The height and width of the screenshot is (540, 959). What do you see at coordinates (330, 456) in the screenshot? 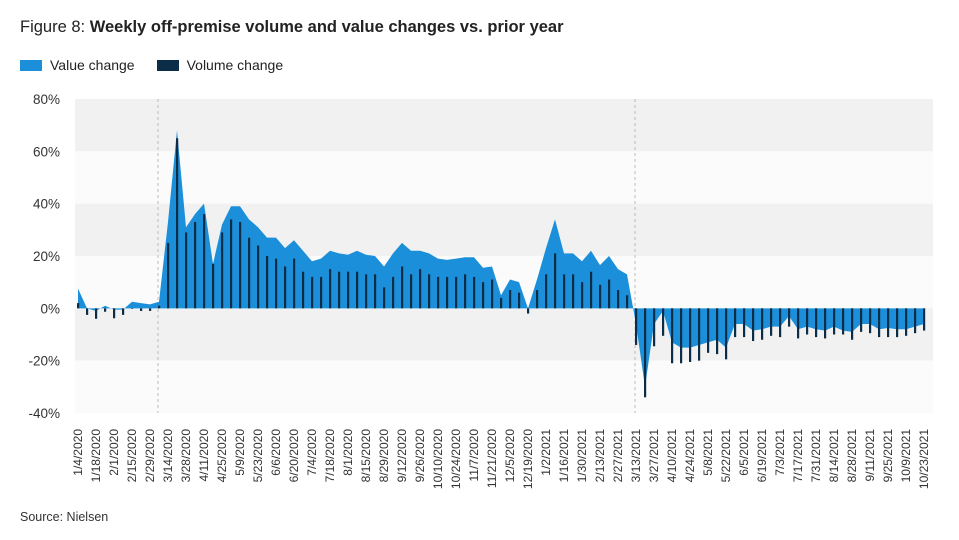
I see `x-tick-label: 7/18/2020` at bounding box center [330, 456].